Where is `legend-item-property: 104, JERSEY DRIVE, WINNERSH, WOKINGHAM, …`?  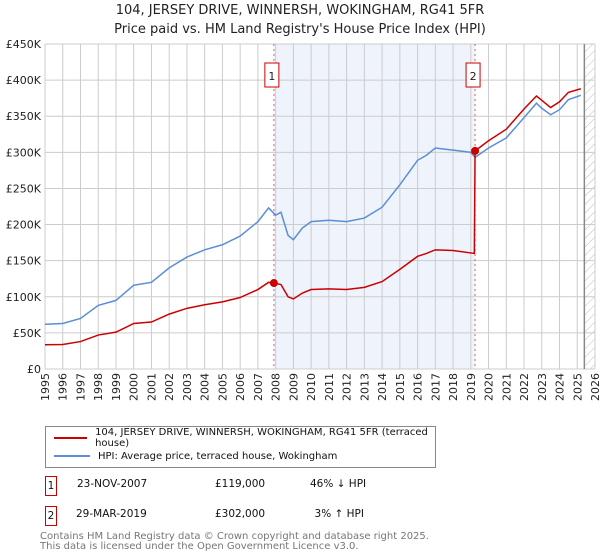 legend-item-property: 104, JERSEY DRIVE, WINNERSH, WOKINGHAM, … is located at coordinates (244, 438).